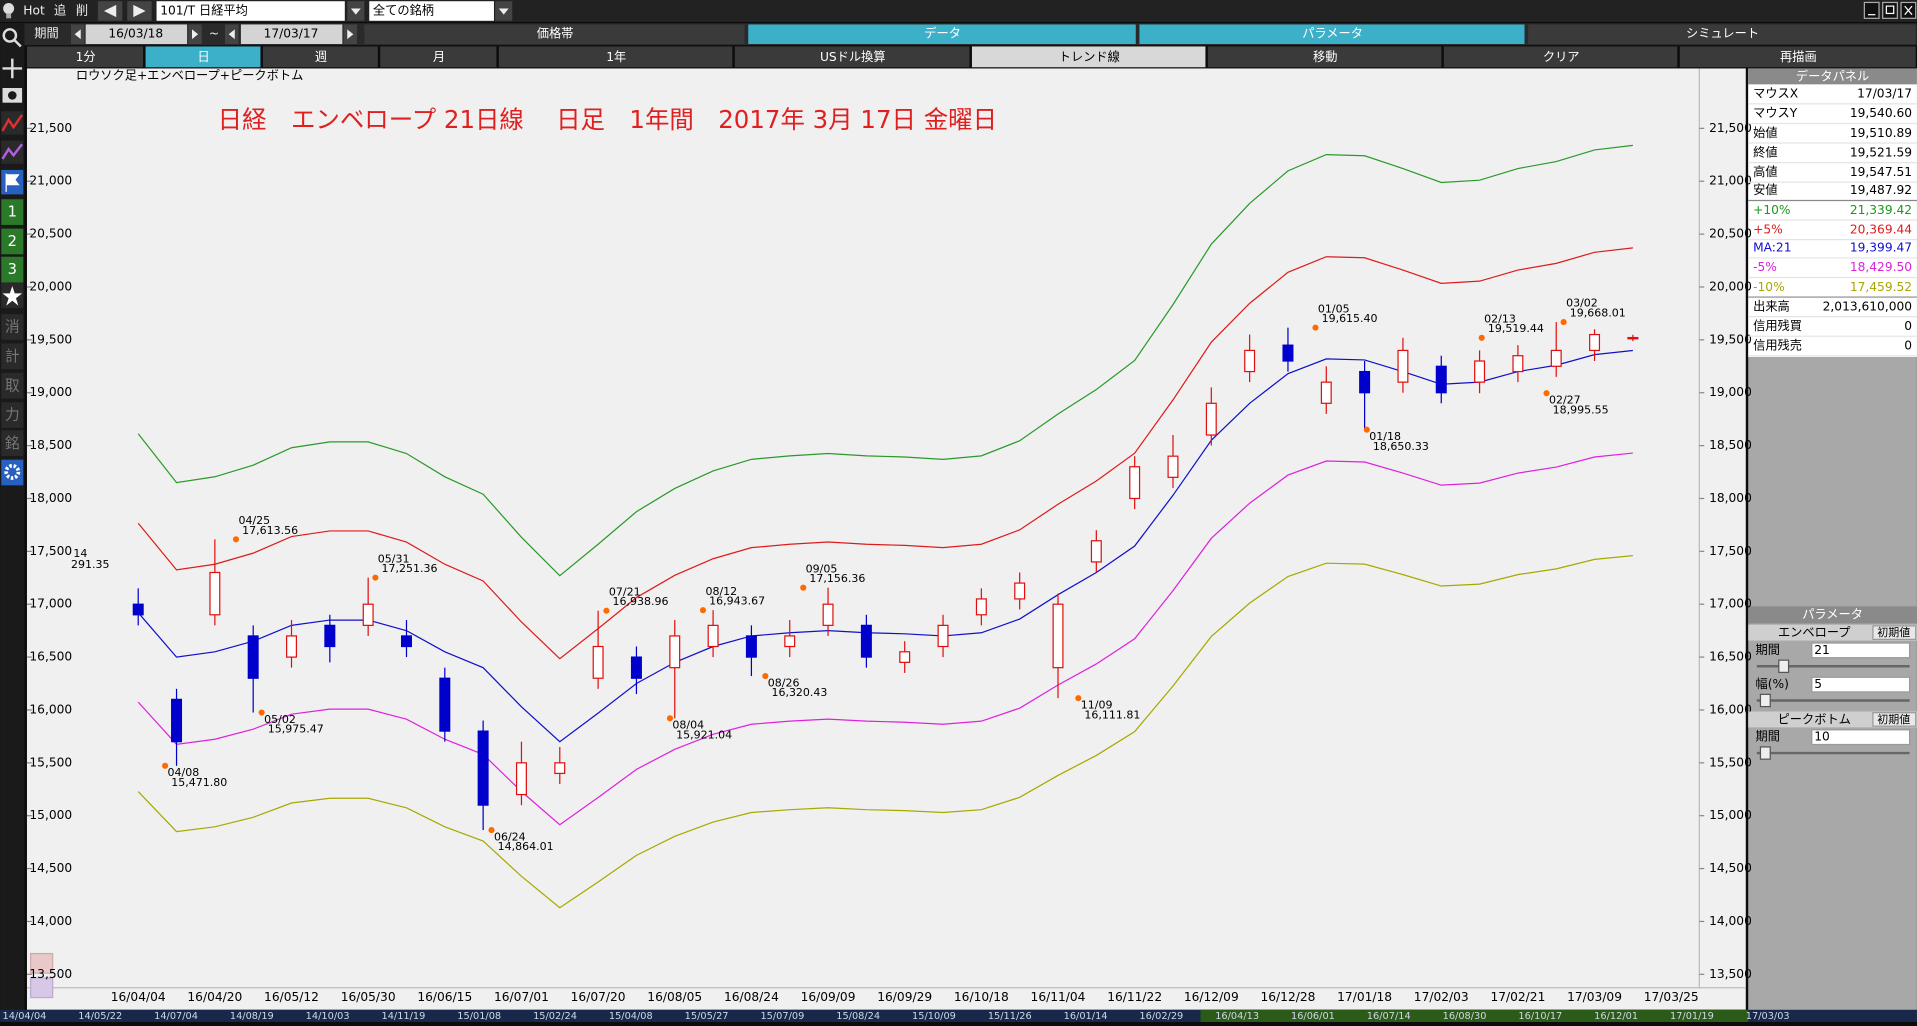  What do you see at coordinates (199, 782) in the screenshot?
I see `annotation-value: 15,471.80` at bounding box center [199, 782].